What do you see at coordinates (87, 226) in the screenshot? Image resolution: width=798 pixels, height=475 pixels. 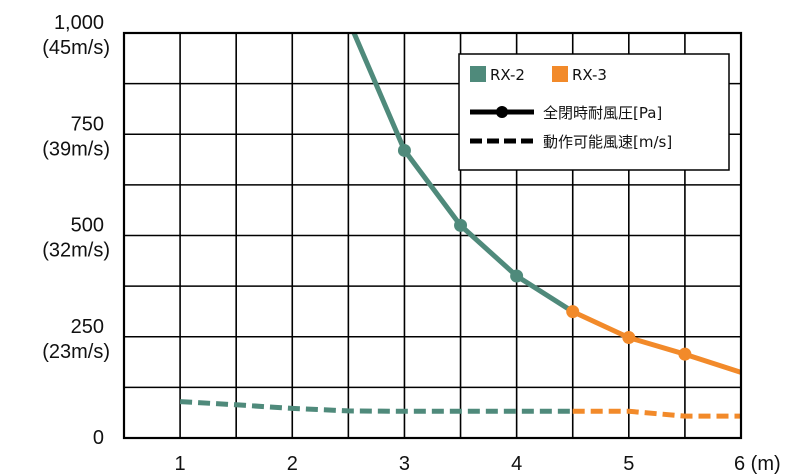 I see `y-tick-label: 500` at bounding box center [87, 226].